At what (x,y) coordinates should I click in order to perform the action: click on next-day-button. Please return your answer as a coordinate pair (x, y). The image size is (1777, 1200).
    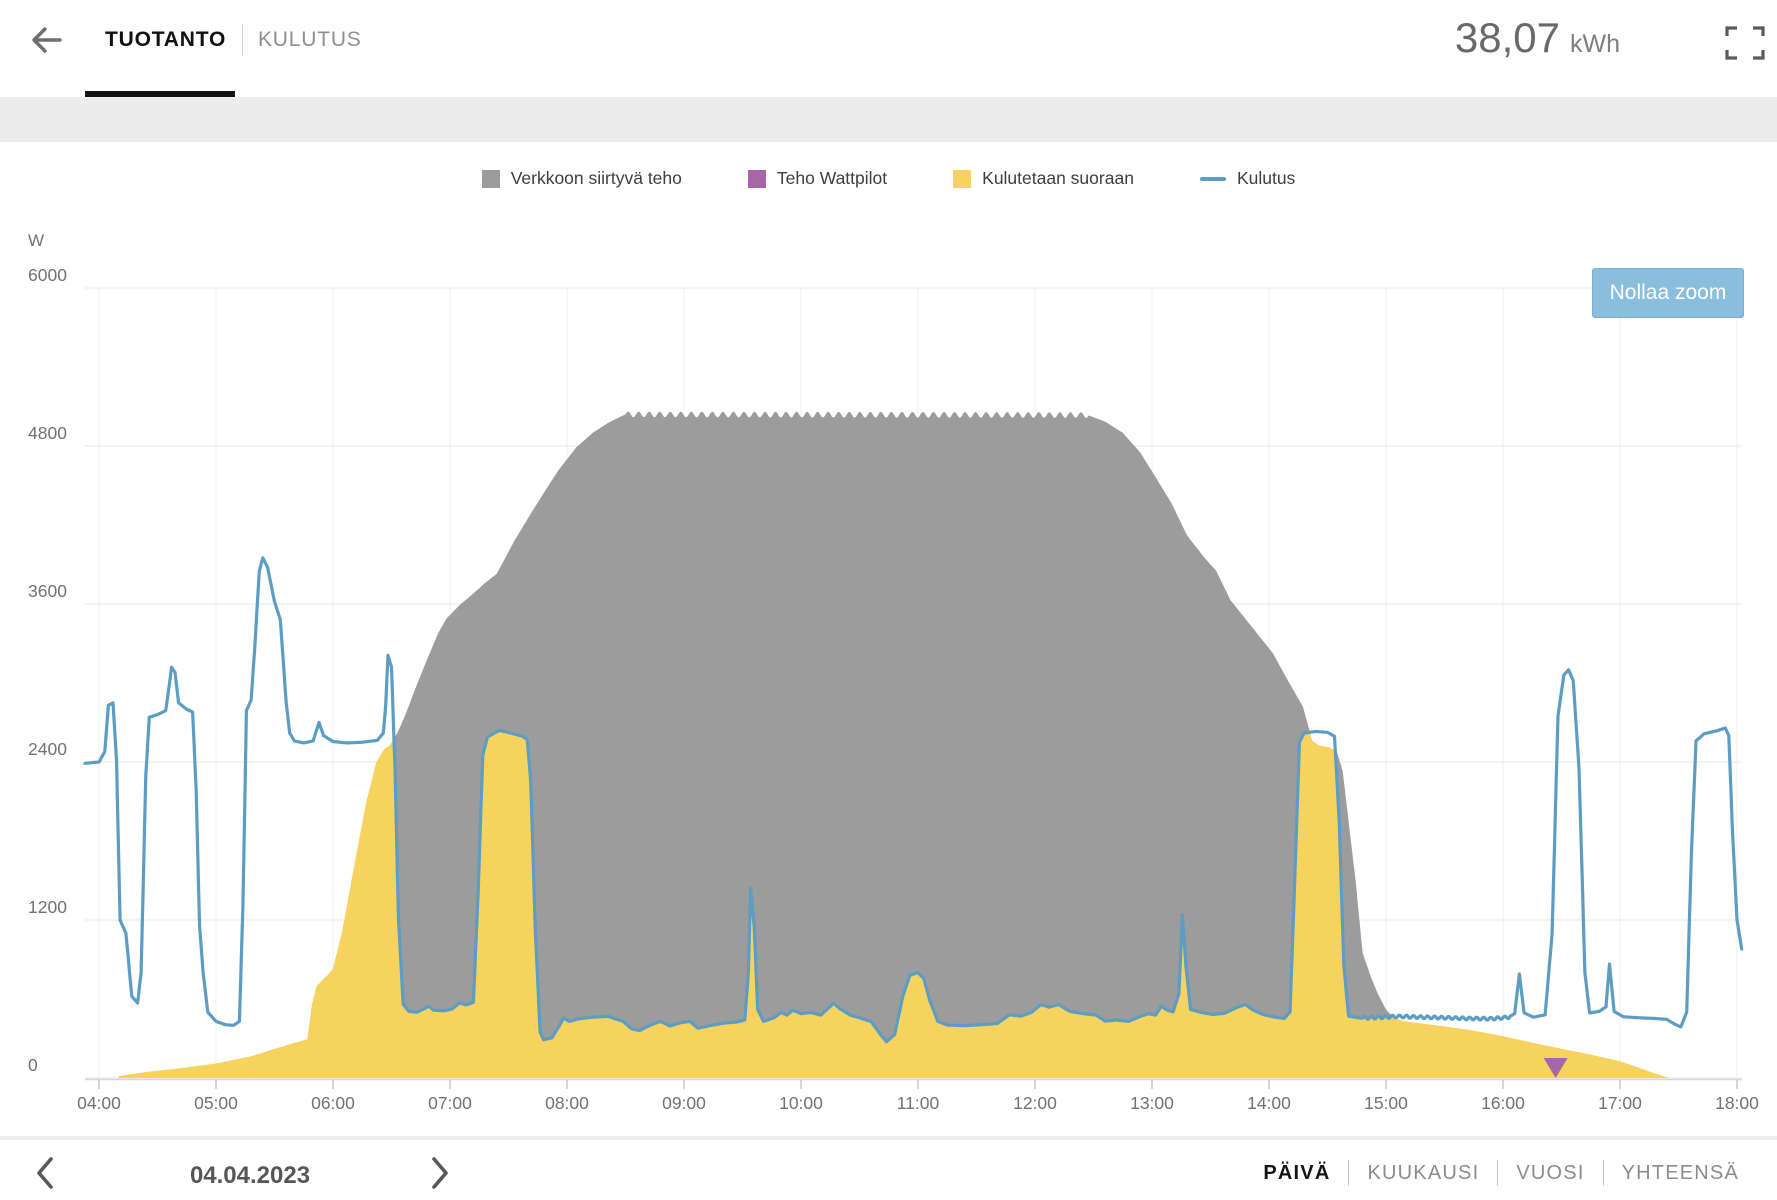
    Looking at the image, I should click on (440, 1173).